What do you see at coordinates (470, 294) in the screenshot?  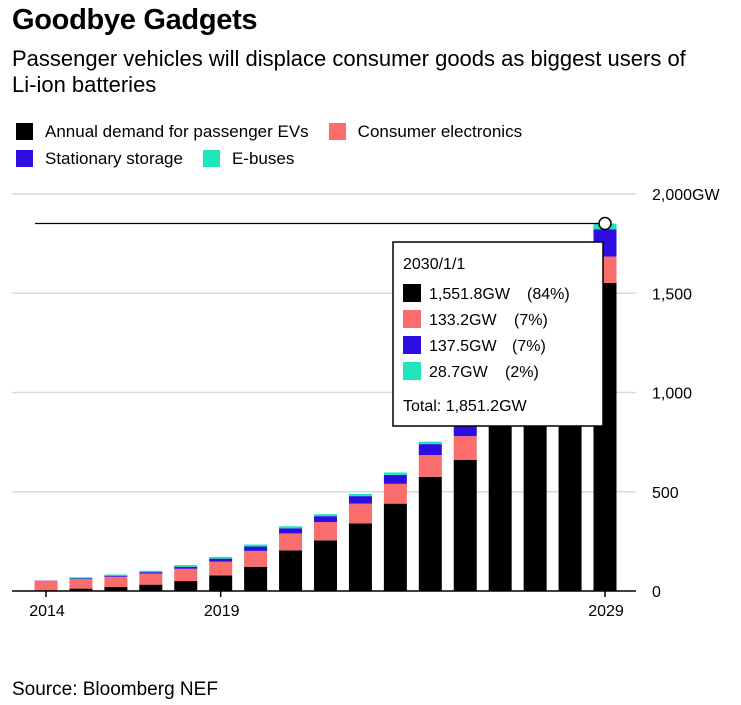 I see `tooltip-value-ev: 1,551.8GW` at bounding box center [470, 294].